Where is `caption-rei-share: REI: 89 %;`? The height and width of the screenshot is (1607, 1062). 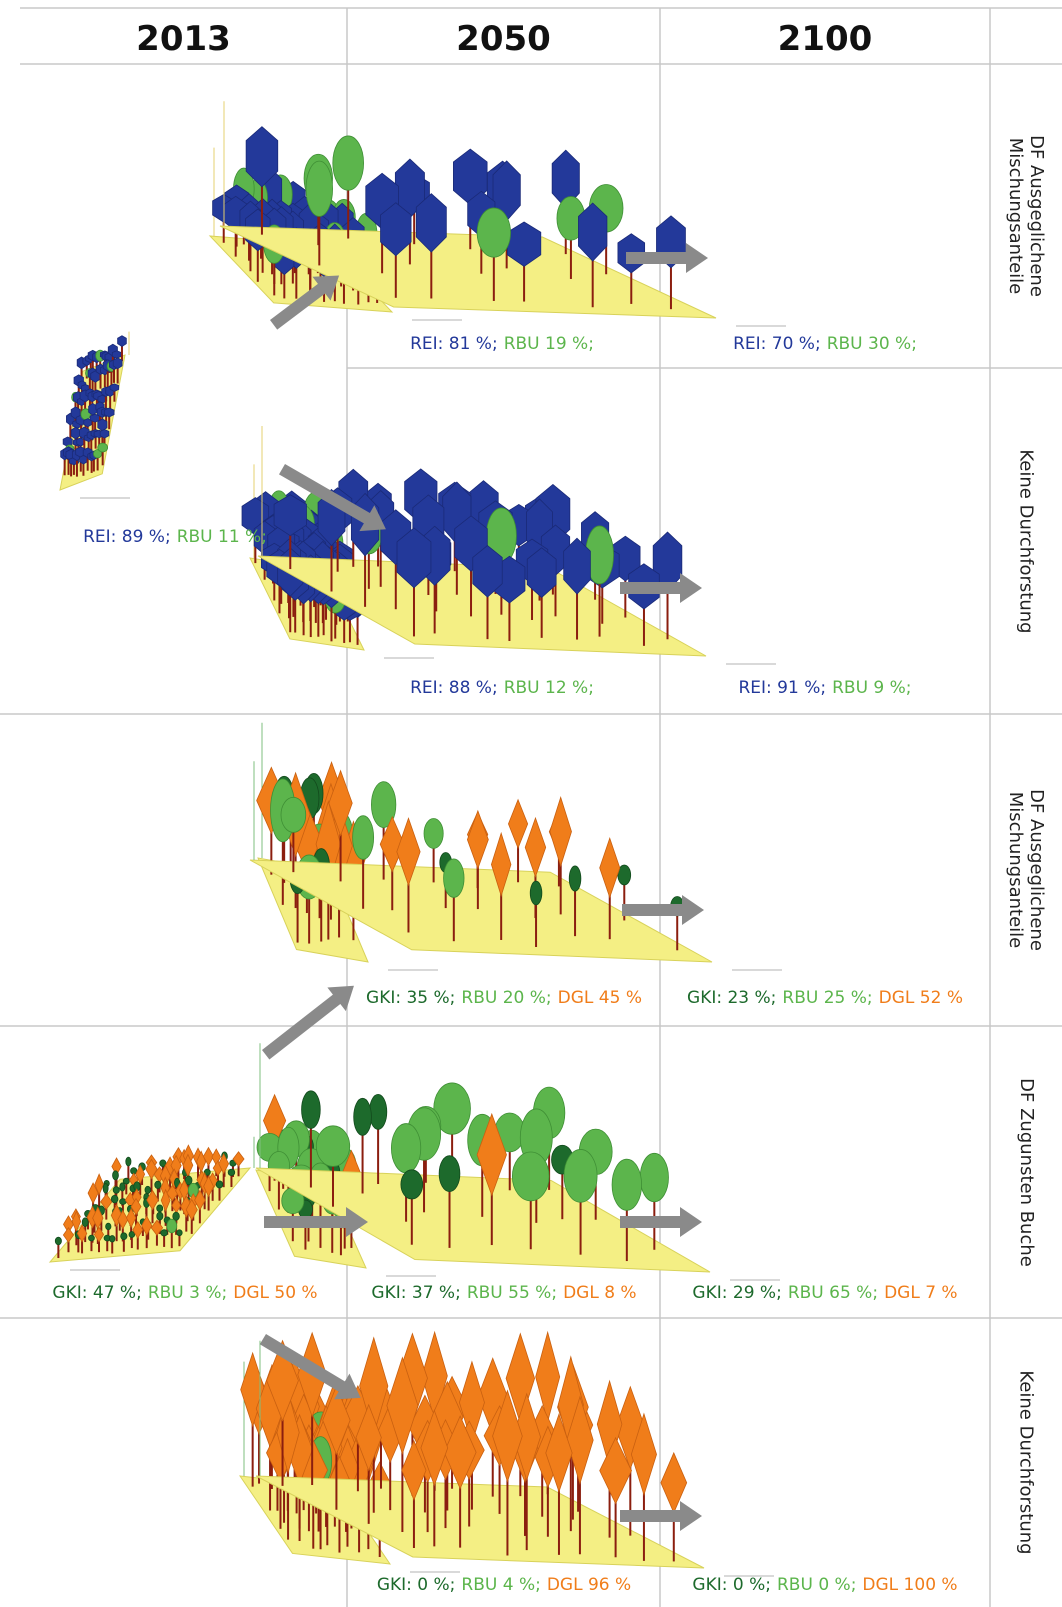 caption-rei-share: REI: 89 %; is located at coordinates (127, 537).